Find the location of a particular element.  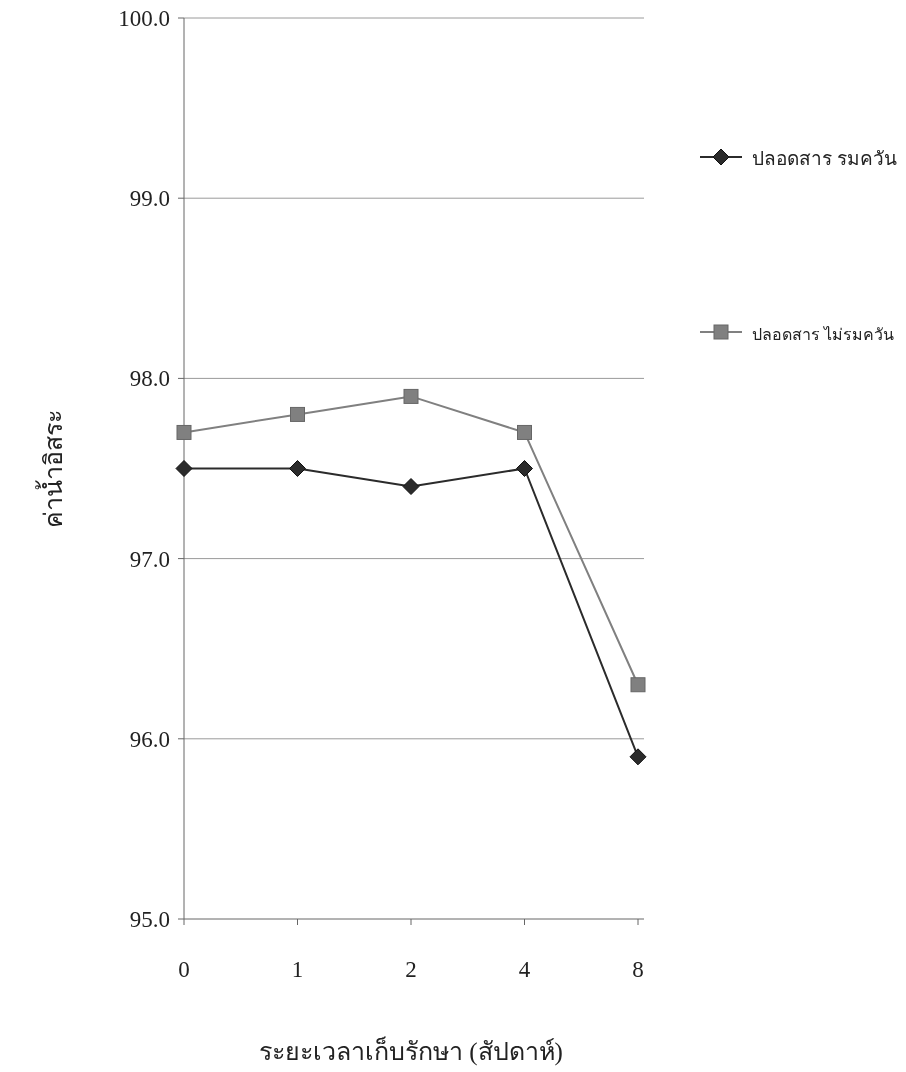

y-tick-label: 97.0 is located at coordinates (149, 559).